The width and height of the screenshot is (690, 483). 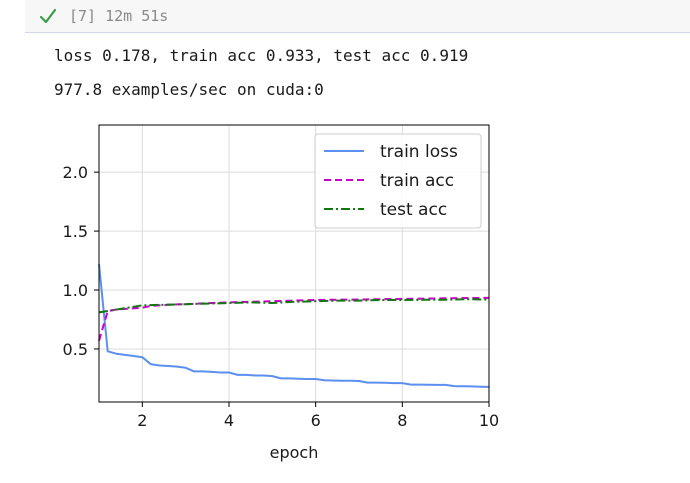 I want to click on execution-info: [7] 12m 51s, so click(x=118, y=16).